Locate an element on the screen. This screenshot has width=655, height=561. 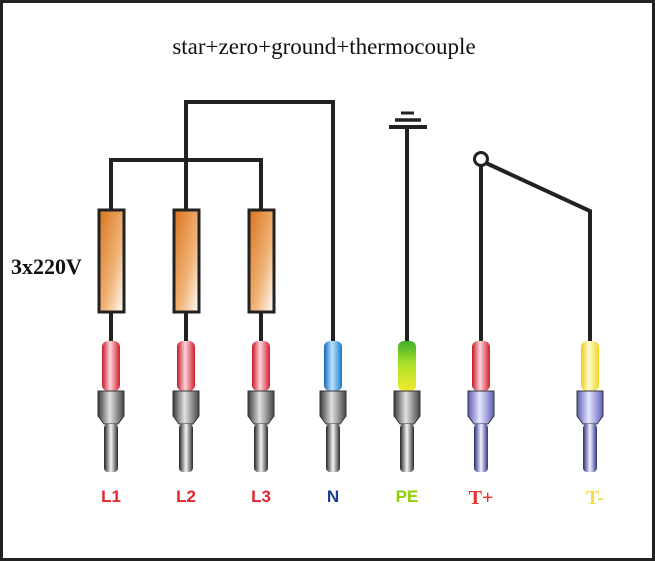
terminal-n: N is located at coordinates (333, 423).